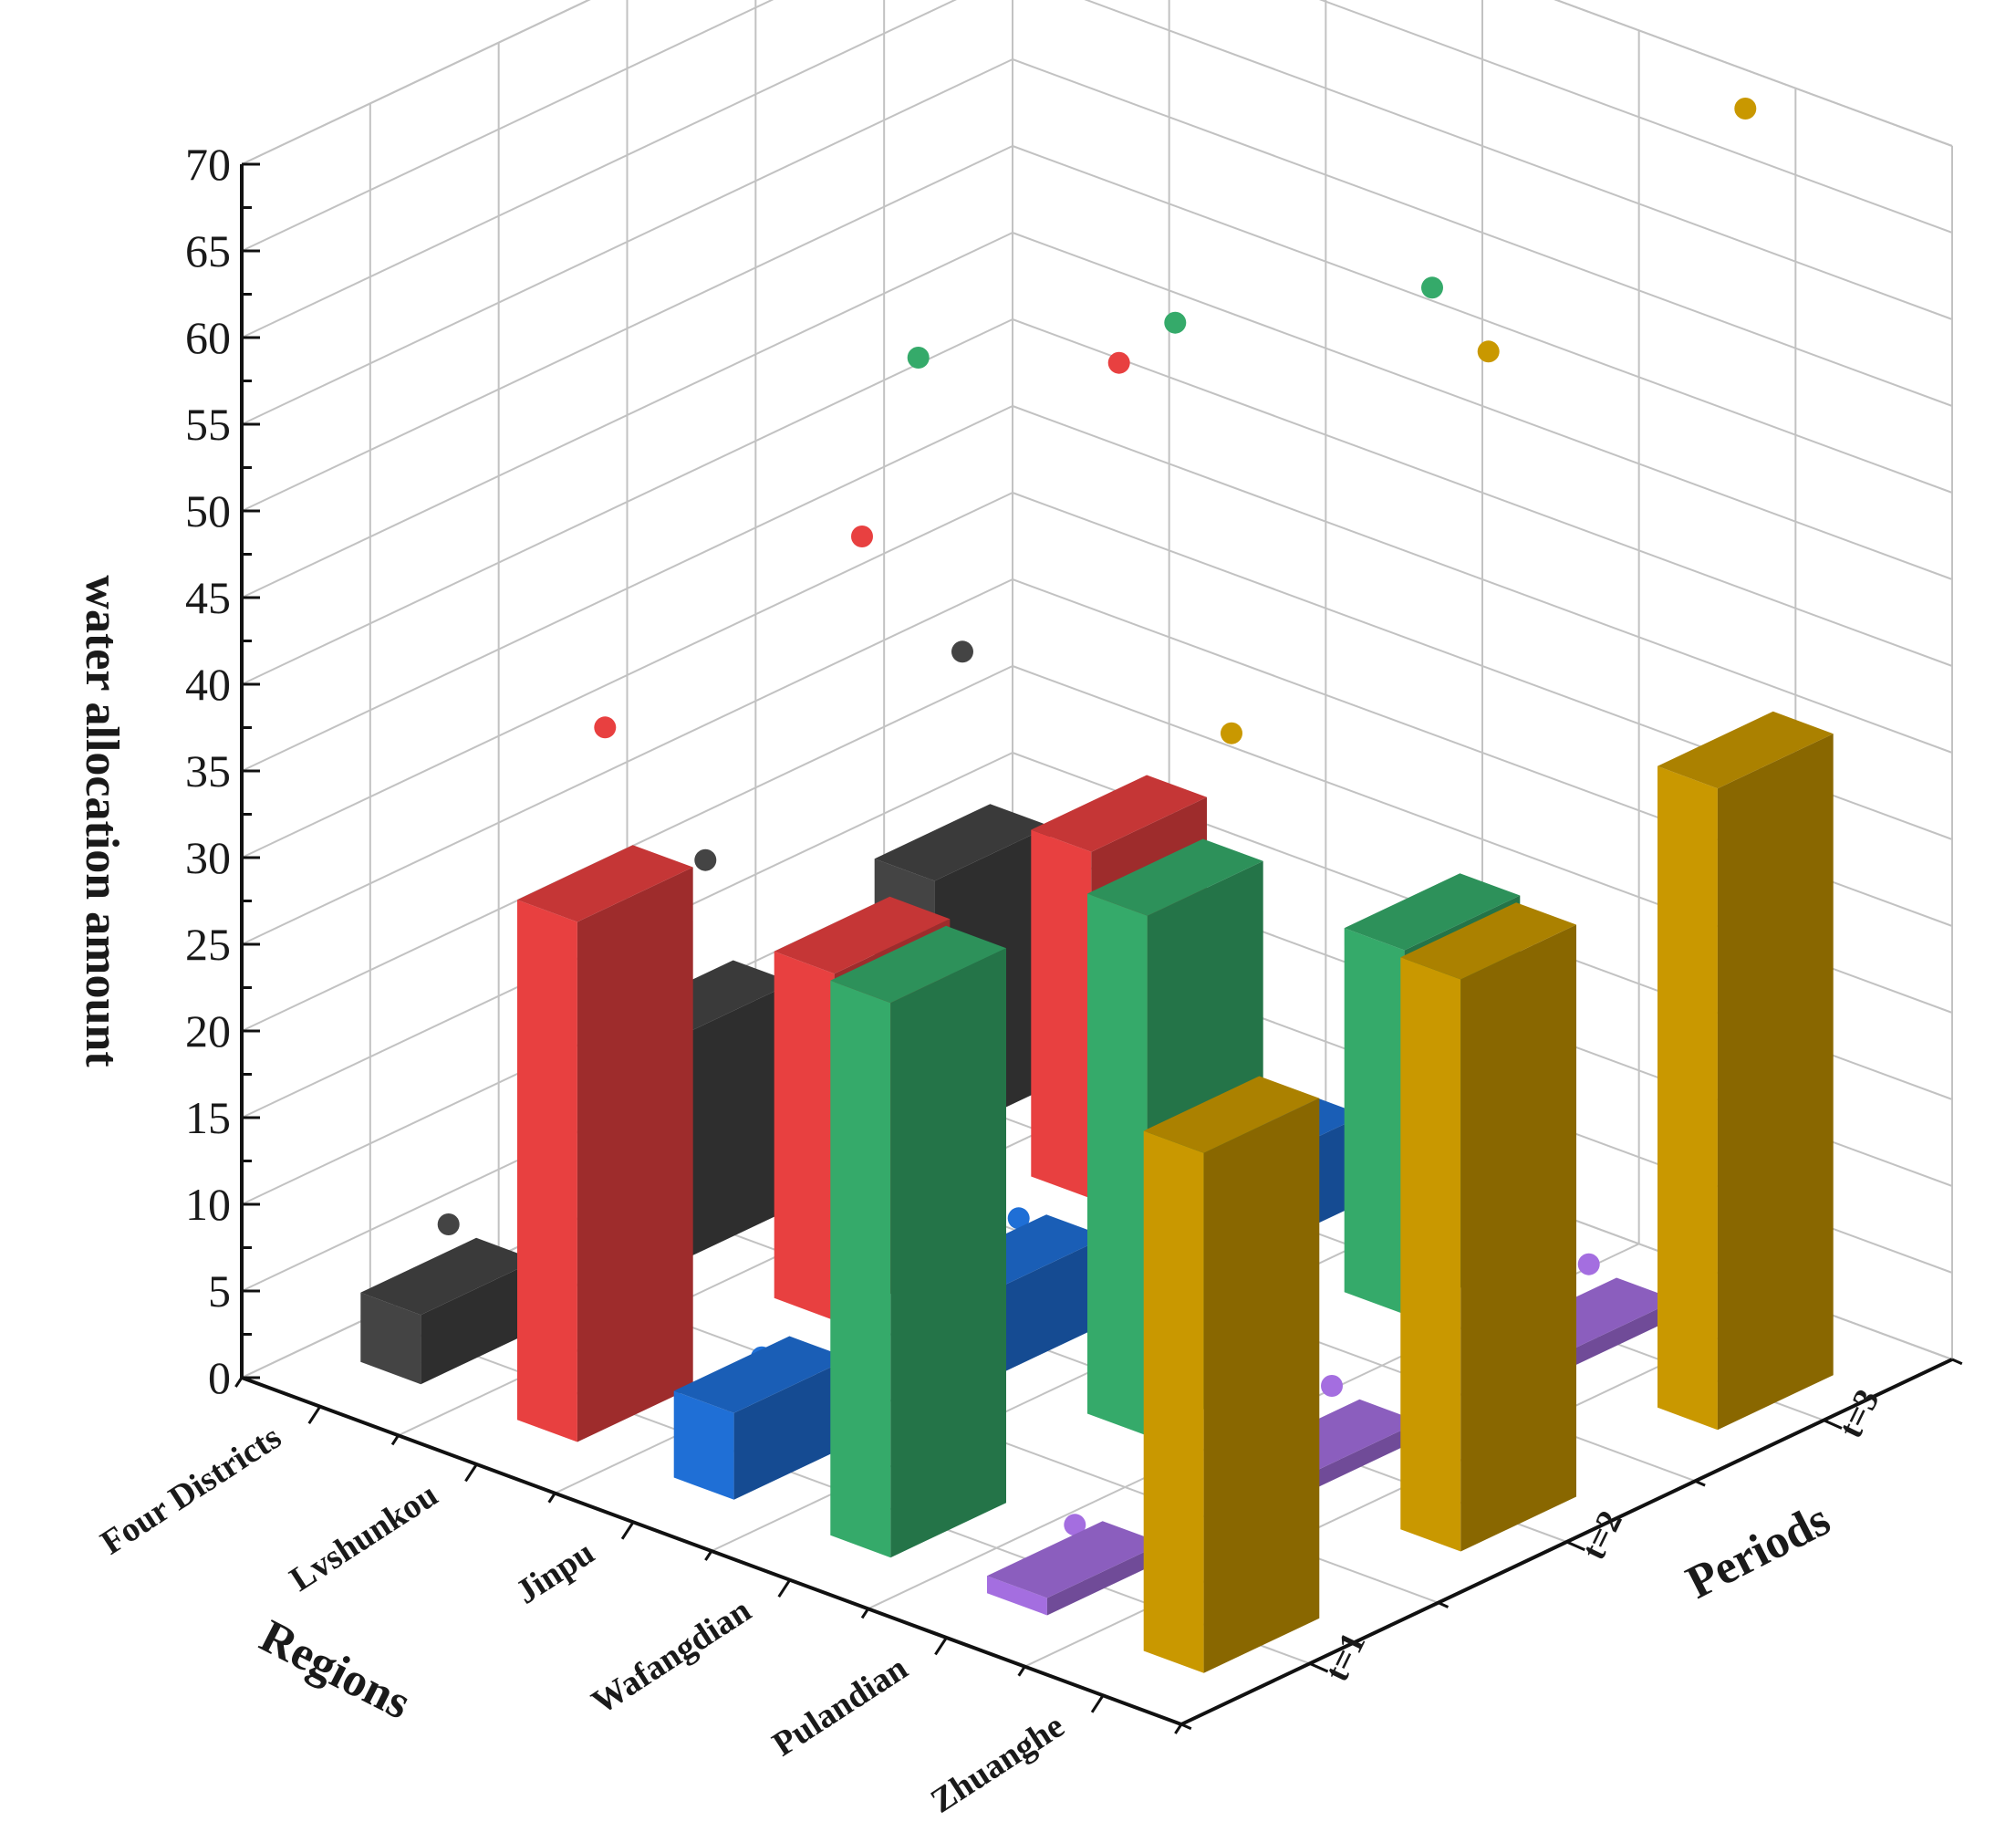  What do you see at coordinates (220, 1377) in the screenshot?
I see `z-tick-label: 0` at bounding box center [220, 1377].